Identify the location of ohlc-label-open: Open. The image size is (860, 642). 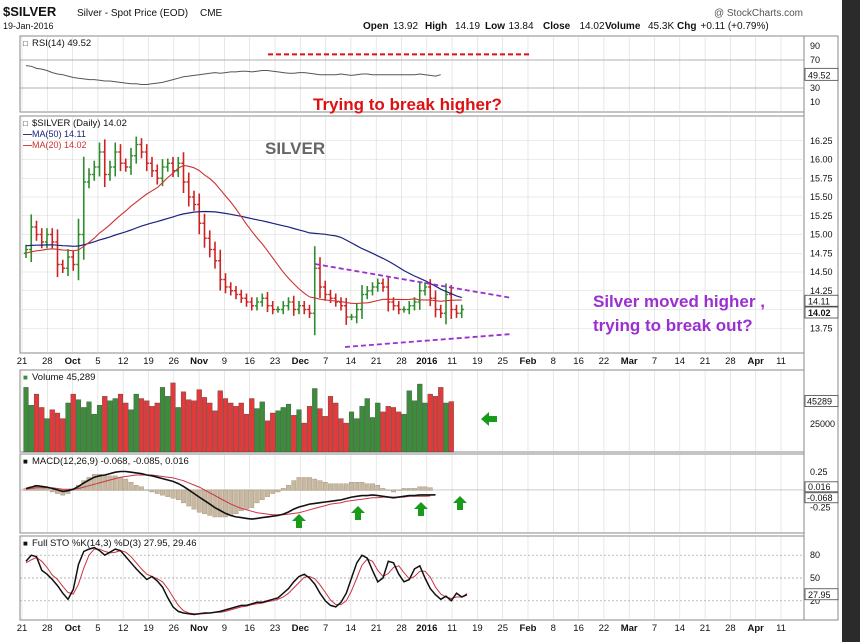
(376, 26).